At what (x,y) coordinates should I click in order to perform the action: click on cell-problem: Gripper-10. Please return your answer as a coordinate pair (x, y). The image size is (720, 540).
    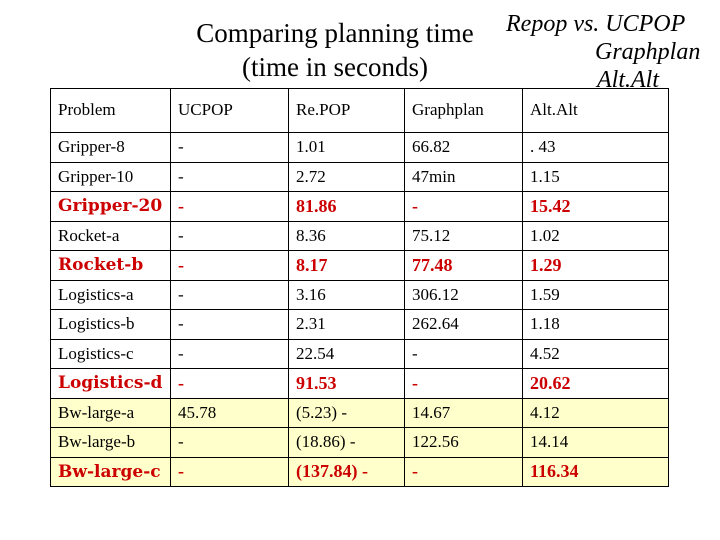
    Looking at the image, I should click on (110, 176).